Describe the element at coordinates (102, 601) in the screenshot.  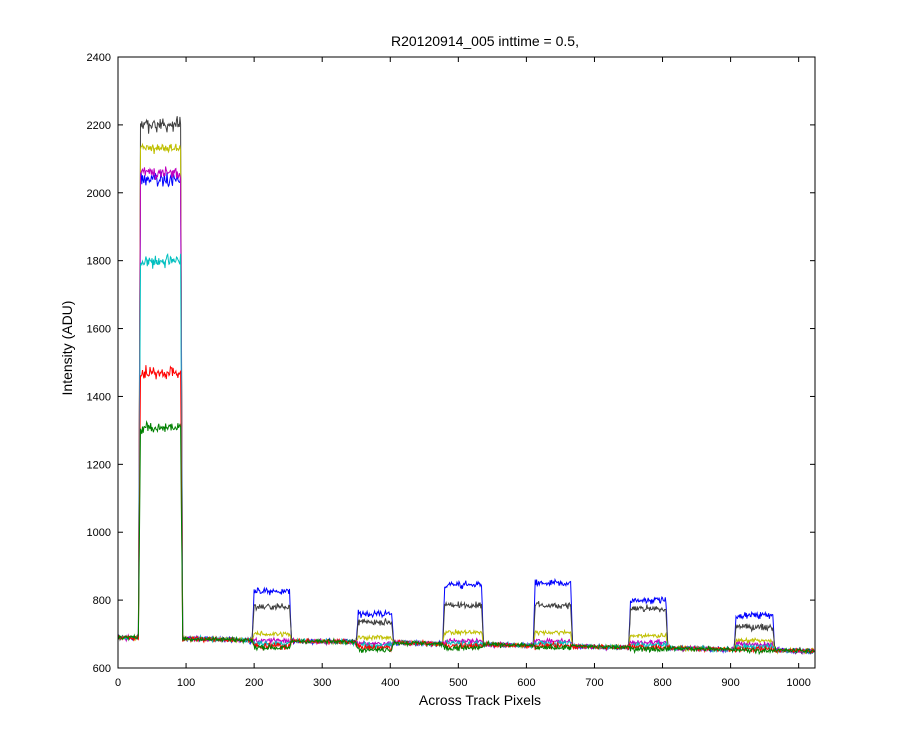
I see `y-tick-label: 800` at that location.